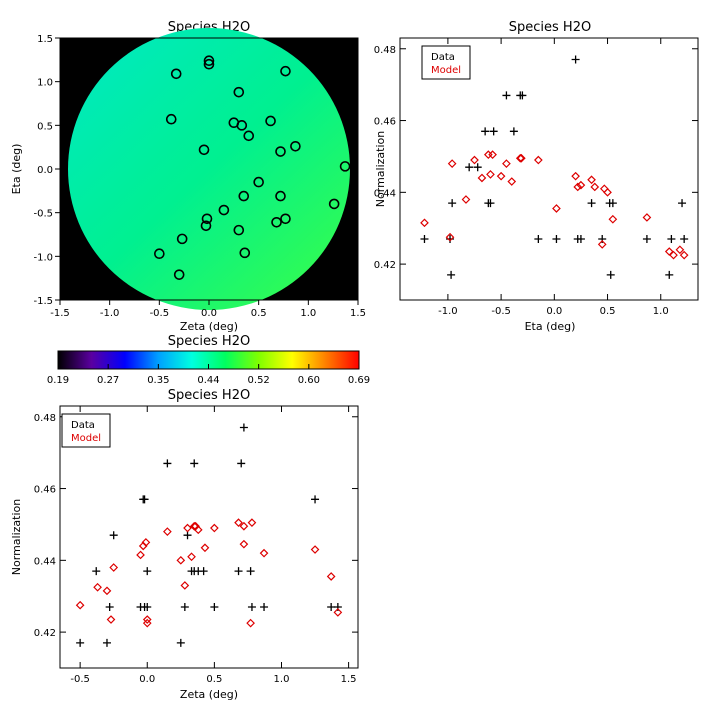 This screenshot has height=720, width=720. Describe the element at coordinates (259, 380) in the screenshot. I see `colorbar-tick-label: 0.52` at that location.